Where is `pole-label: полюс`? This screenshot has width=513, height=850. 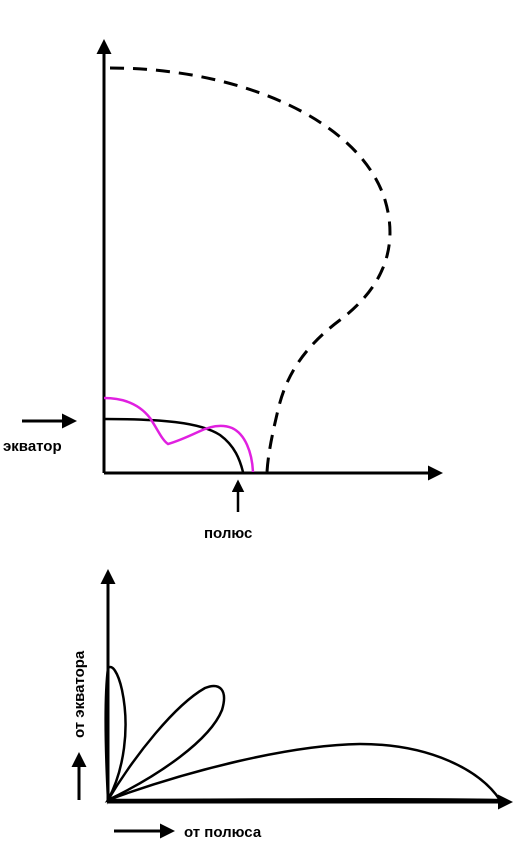 pole-label: полюс is located at coordinates (228, 533).